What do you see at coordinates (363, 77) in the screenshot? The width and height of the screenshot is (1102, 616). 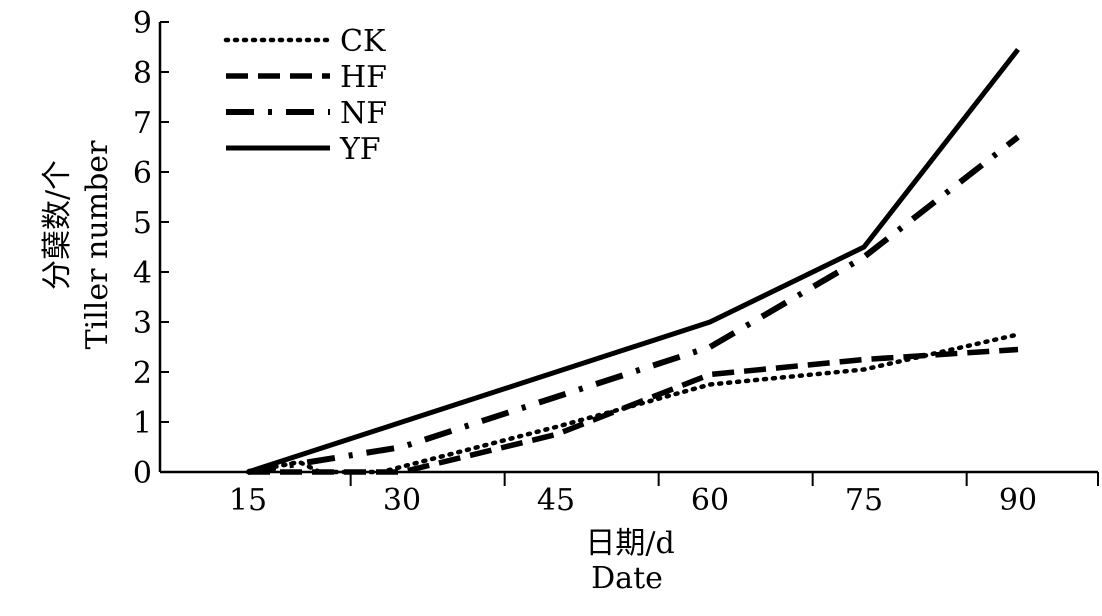 I see `legend-label-hf: HF` at bounding box center [363, 77].